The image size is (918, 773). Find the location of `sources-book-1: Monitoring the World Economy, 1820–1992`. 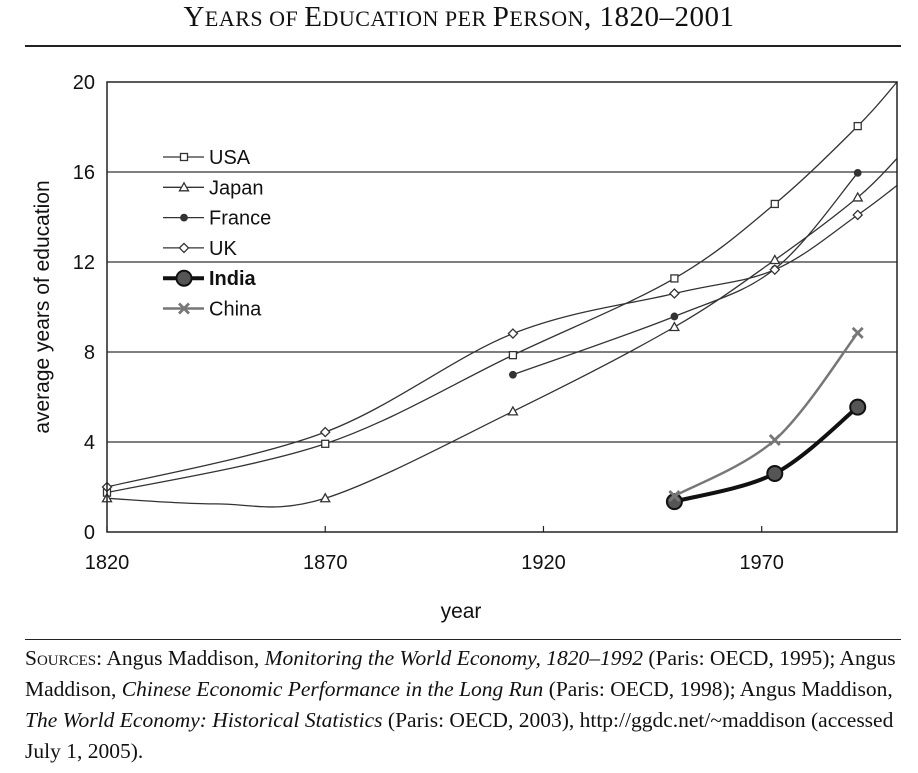

sources-book-1: Monitoring the World Economy, 1820–1992 is located at coordinates (454, 658).